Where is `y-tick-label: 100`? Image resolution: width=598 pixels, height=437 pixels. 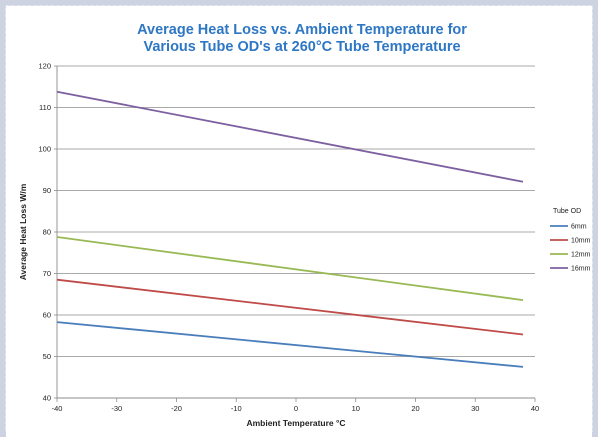 y-tick-label: 100 is located at coordinates (44, 149).